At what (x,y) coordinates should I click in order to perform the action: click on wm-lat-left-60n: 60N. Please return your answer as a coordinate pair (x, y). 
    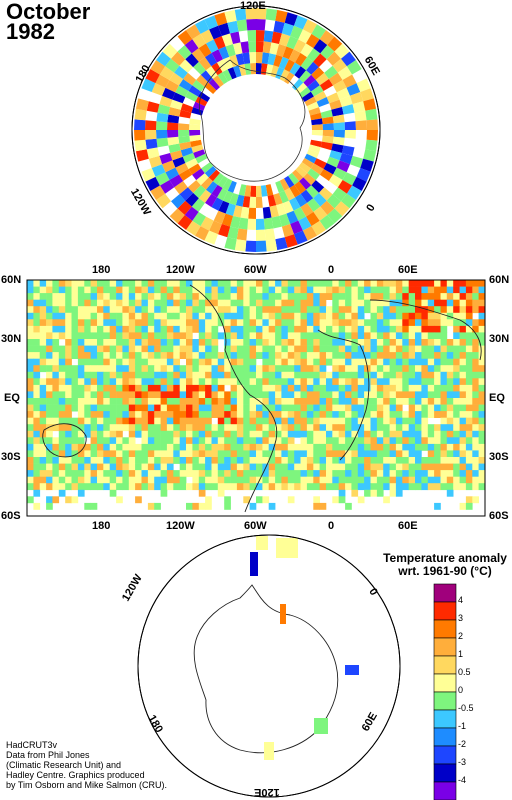
    Looking at the image, I should click on (11, 280).